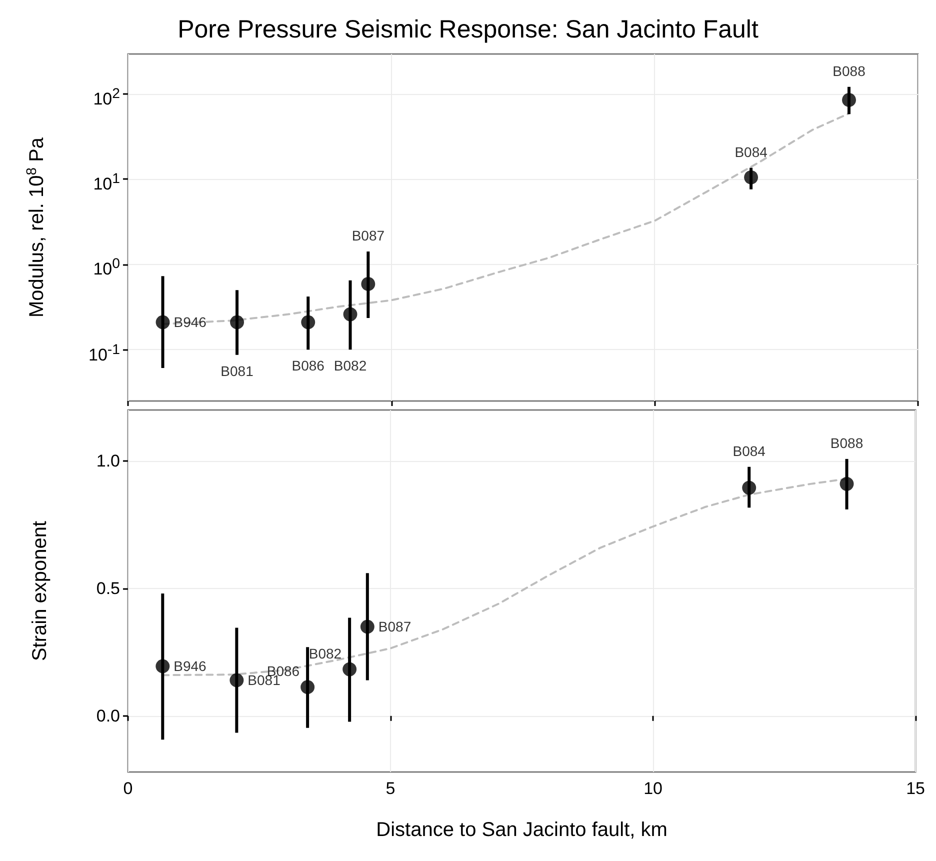  What do you see at coordinates (104, 353) in the screenshot?
I see `y-tick-label: 10$^{-1}$` at bounding box center [104, 353].